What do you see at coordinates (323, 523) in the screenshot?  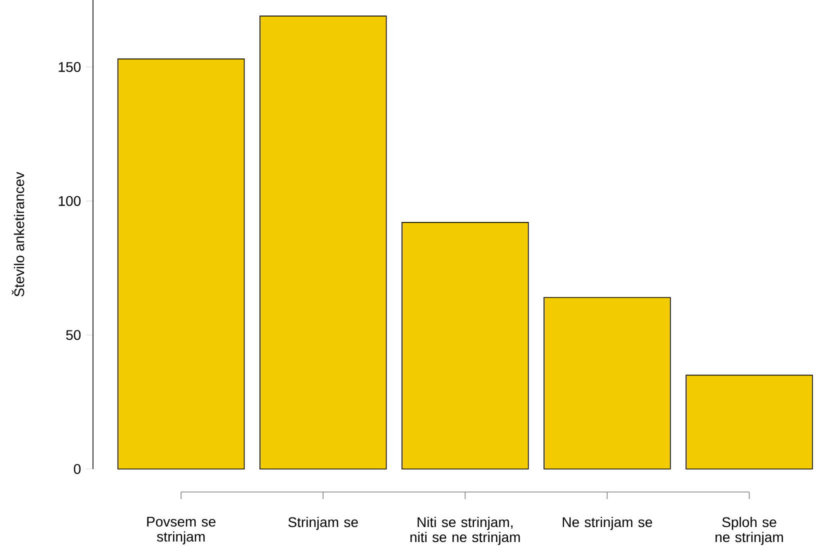 I see `x-tick-label: Strinjam se` at bounding box center [323, 523].